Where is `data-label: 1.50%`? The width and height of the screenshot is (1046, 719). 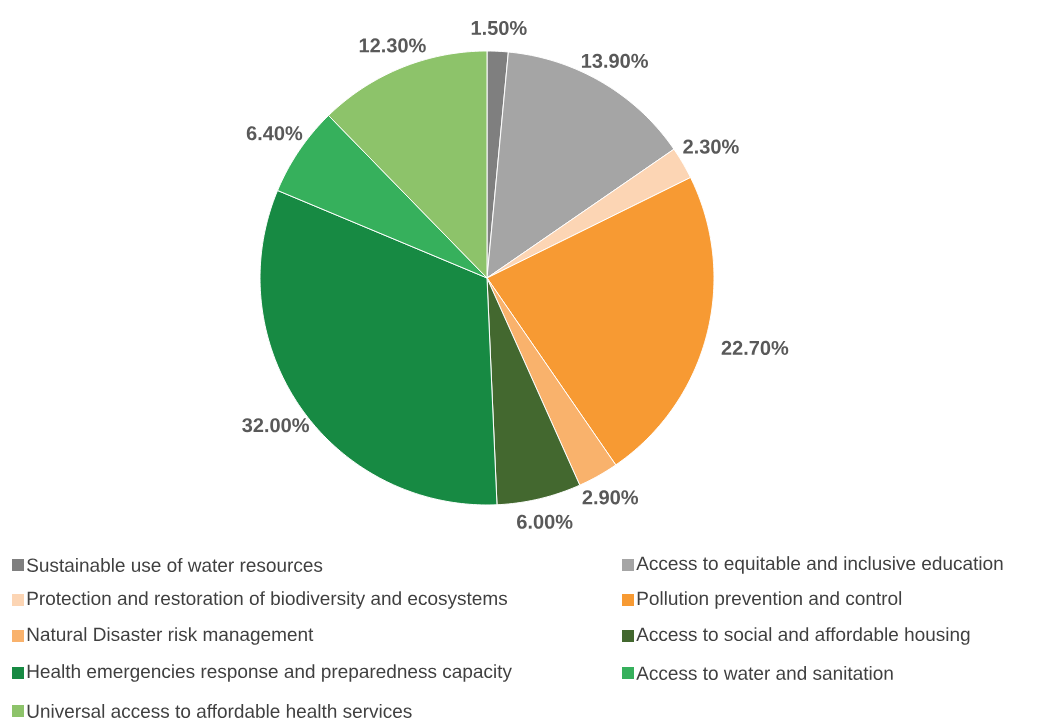 data-label: 1.50% is located at coordinates (499, 28).